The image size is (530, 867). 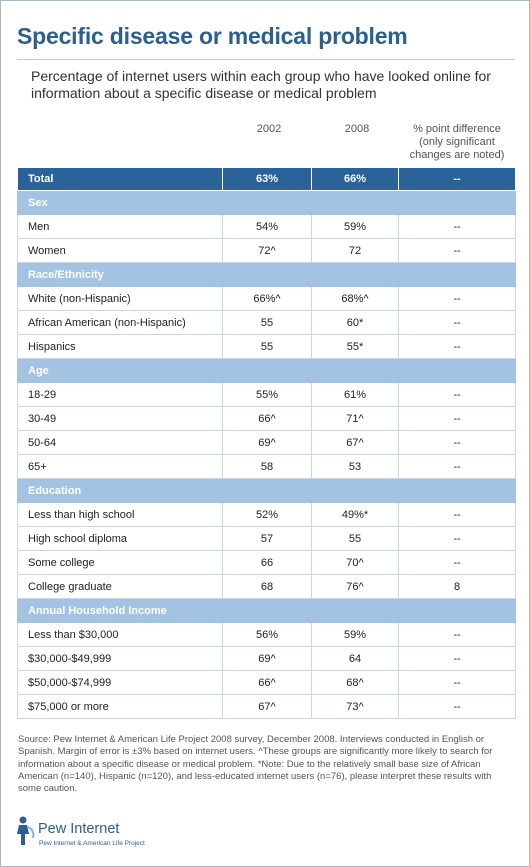 I want to click on logo-tagline: Pew Internet & American Life Project, so click(x=92, y=843).